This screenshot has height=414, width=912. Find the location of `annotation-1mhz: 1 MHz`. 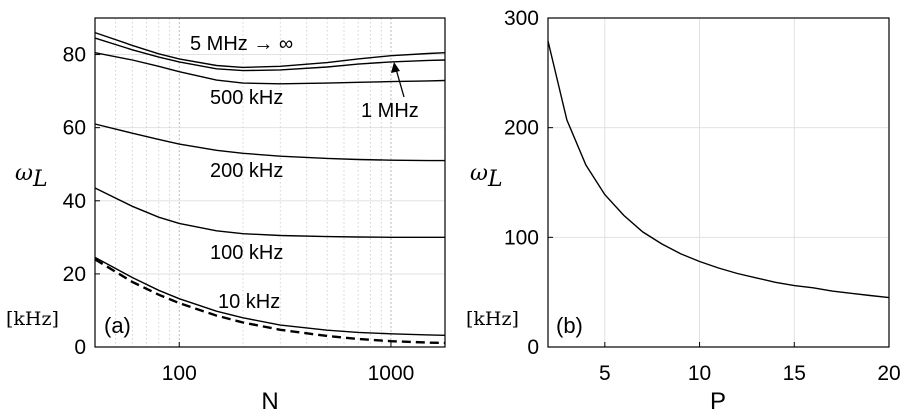

annotation-1mhz: 1 MHz is located at coordinates (390, 111).